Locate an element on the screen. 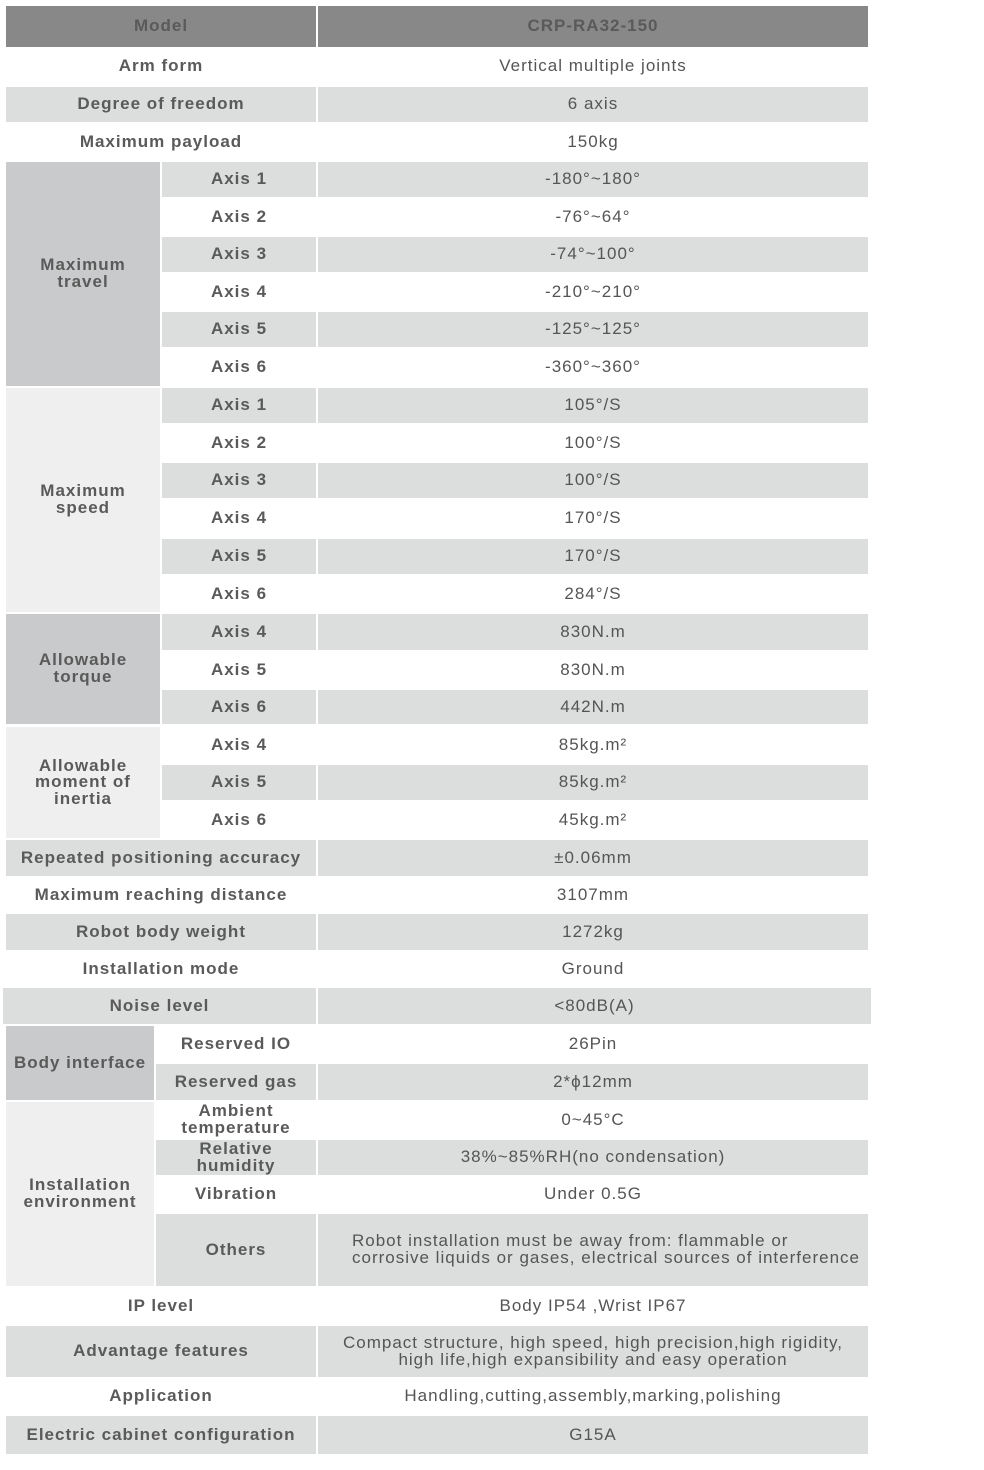 The width and height of the screenshot is (984, 1470). row-label: Electric cabinet configuration is located at coordinates (161, 1435).